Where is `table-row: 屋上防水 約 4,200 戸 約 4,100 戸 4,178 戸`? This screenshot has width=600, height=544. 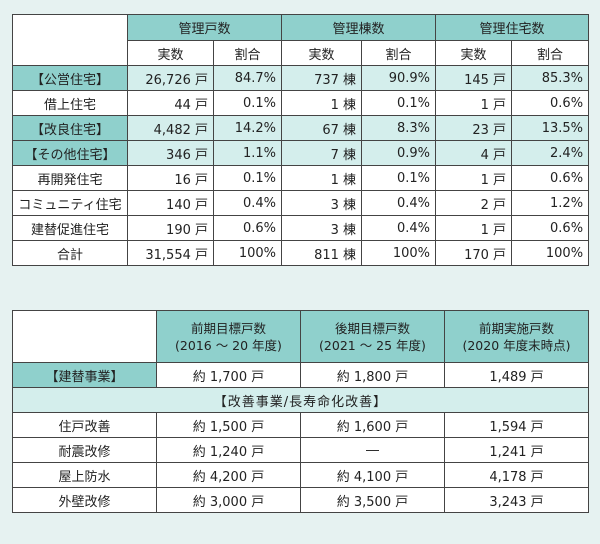 table-row: 屋上防水 約 4,200 戸 約 4,100 戸 4,178 戸 is located at coordinates (300, 475).